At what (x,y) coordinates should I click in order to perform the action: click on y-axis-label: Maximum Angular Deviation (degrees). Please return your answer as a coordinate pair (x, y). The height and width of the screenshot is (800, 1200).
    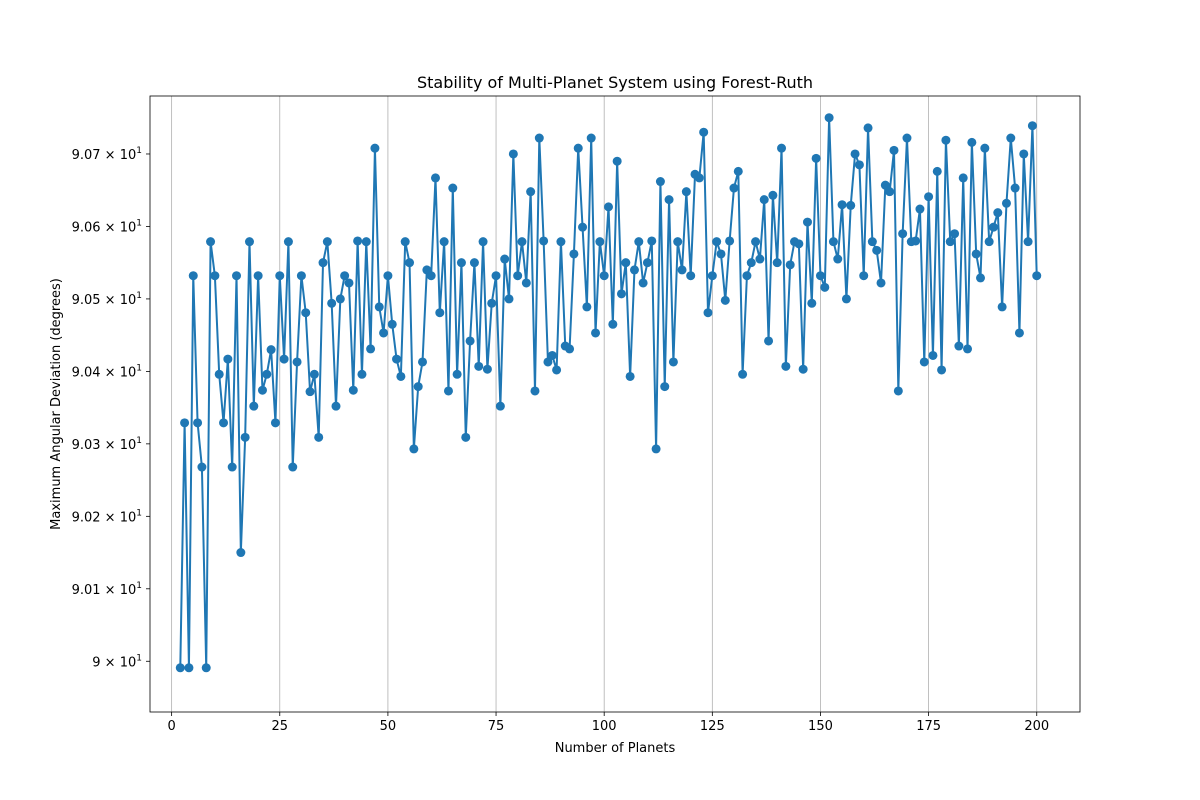
    Looking at the image, I should click on (56, 404).